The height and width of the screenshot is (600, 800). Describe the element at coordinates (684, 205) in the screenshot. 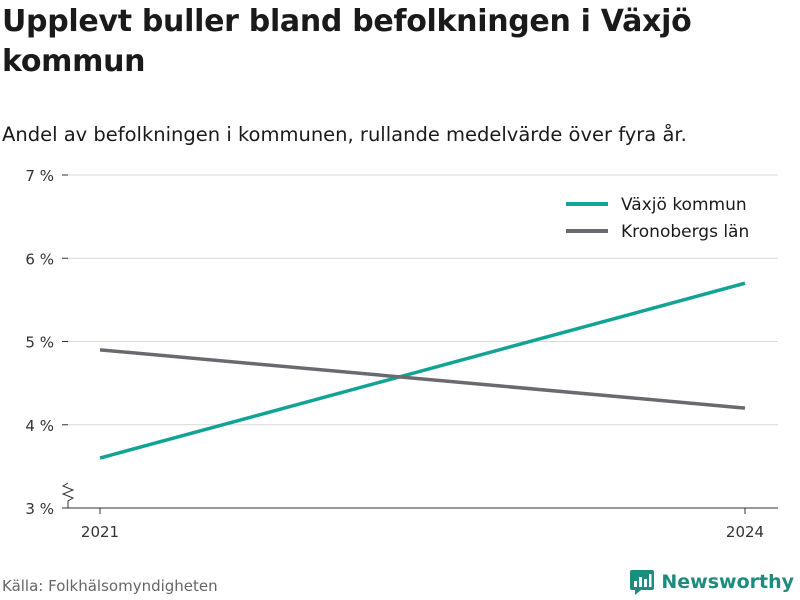

I see `legend-label: Växjö kommun` at that location.